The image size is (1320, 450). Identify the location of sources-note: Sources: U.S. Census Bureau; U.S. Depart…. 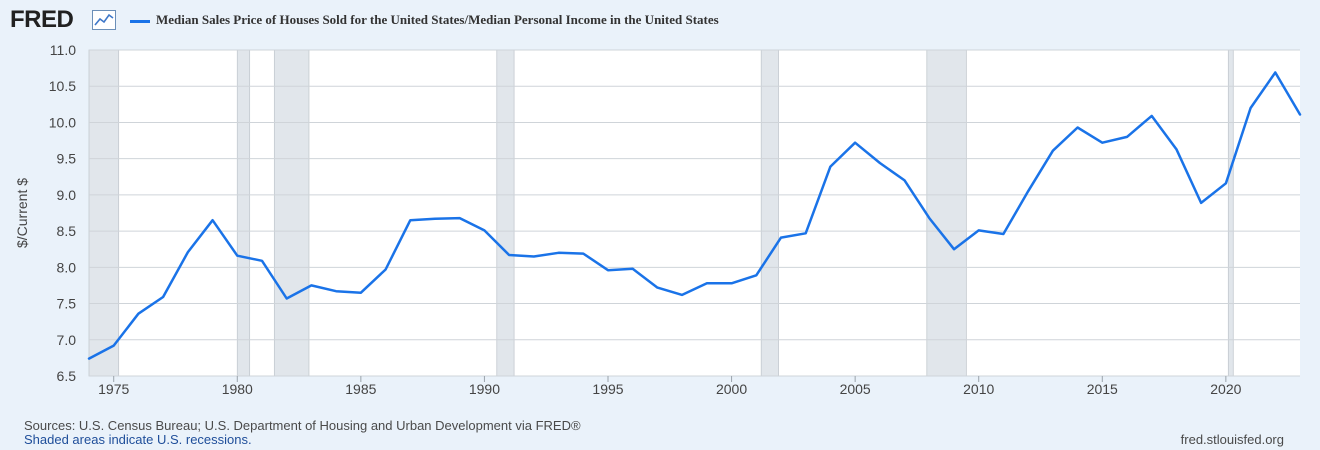
(302, 425).